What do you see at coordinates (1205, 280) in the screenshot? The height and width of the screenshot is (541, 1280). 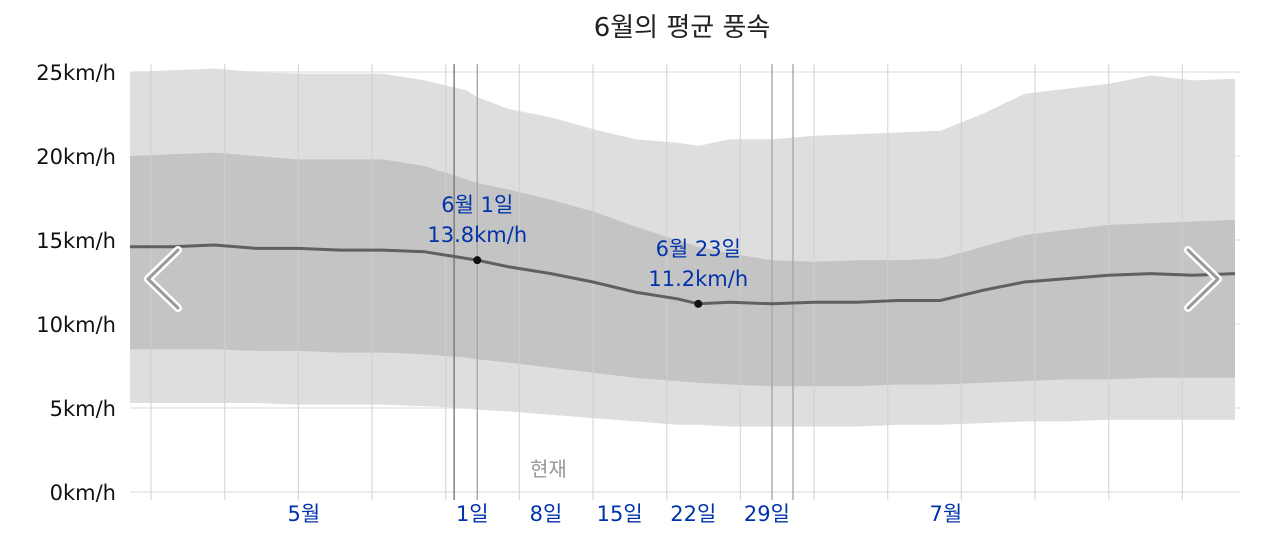 I see `next-button` at bounding box center [1205, 280].